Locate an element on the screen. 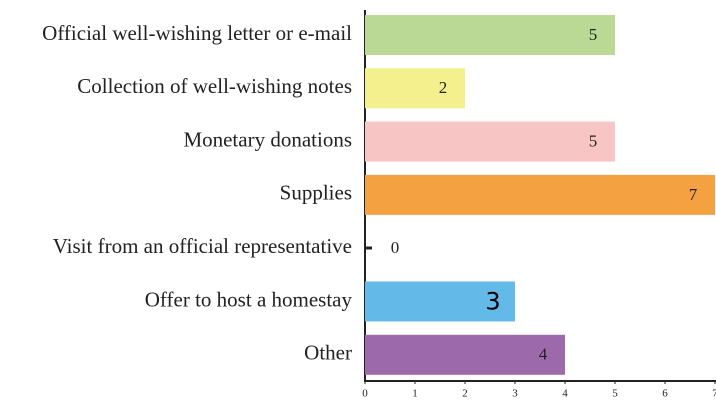  category-label: Official well-wishing letter or e-mail is located at coordinates (197, 33).